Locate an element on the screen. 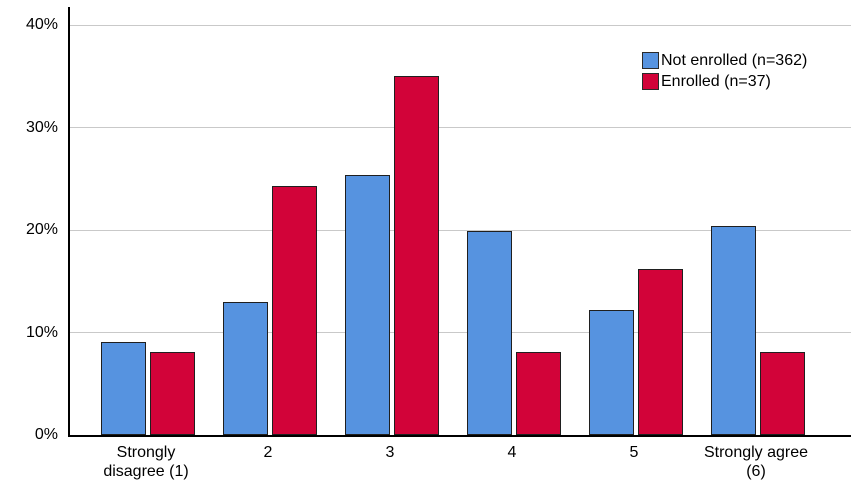  y-tick-label: 0% is located at coordinates (46, 434).